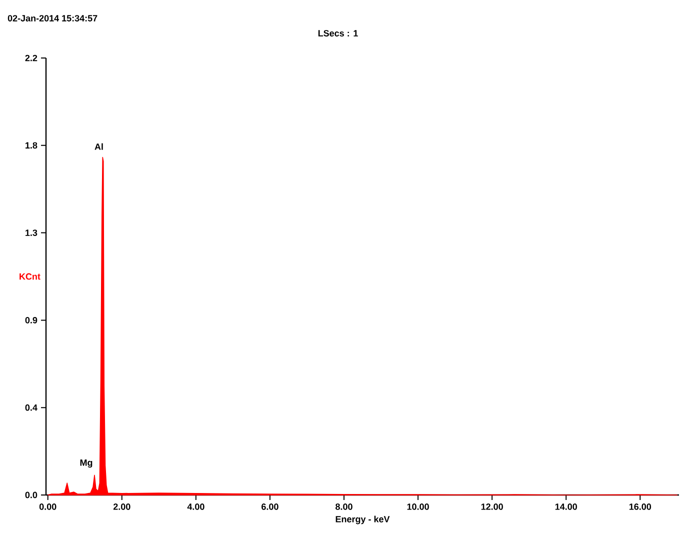 The height and width of the screenshot is (537, 683). What do you see at coordinates (53, 18) in the screenshot?
I see `chart-title: 02-Jan-2014 15:34:57` at bounding box center [53, 18].